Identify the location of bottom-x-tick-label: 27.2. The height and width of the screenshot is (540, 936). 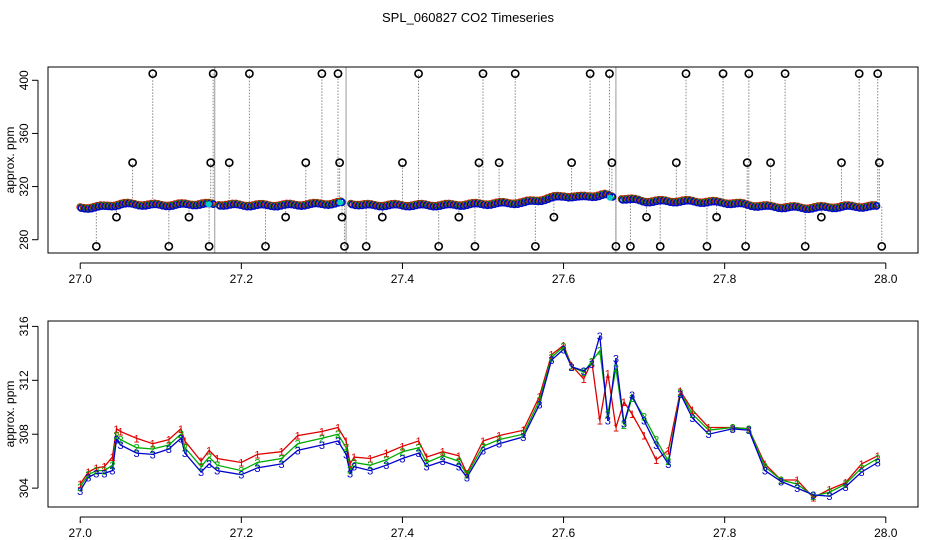
(242, 533).